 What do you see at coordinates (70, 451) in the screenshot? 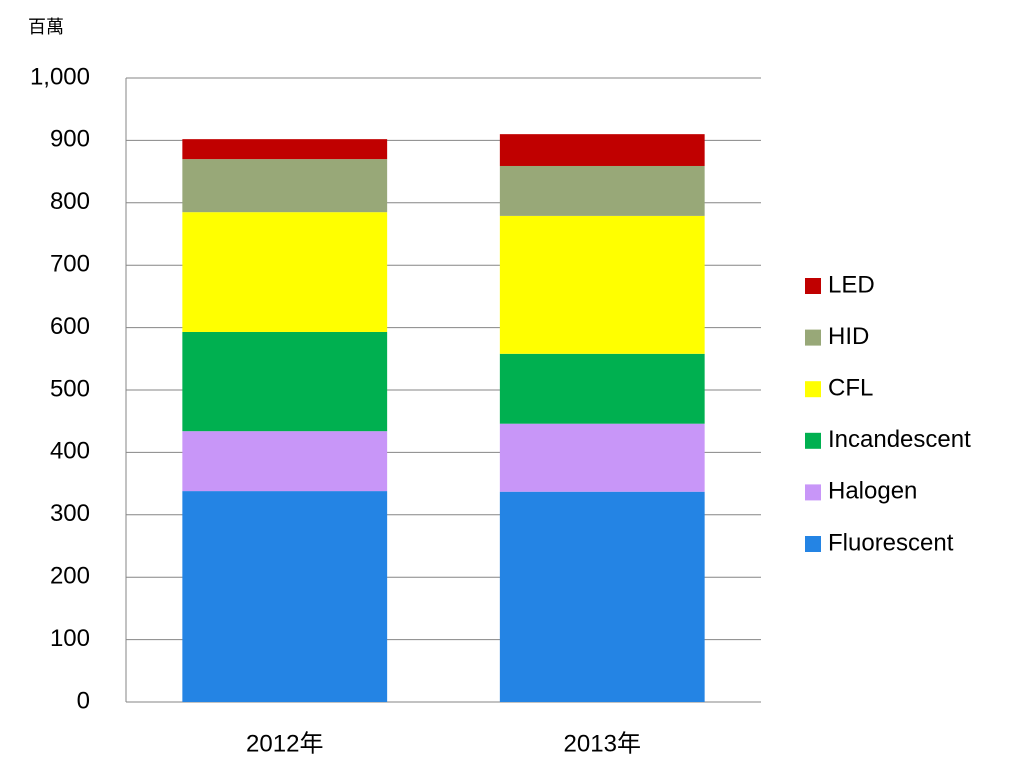
I see `y-tick-label: 400` at bounding box center [70, 451].